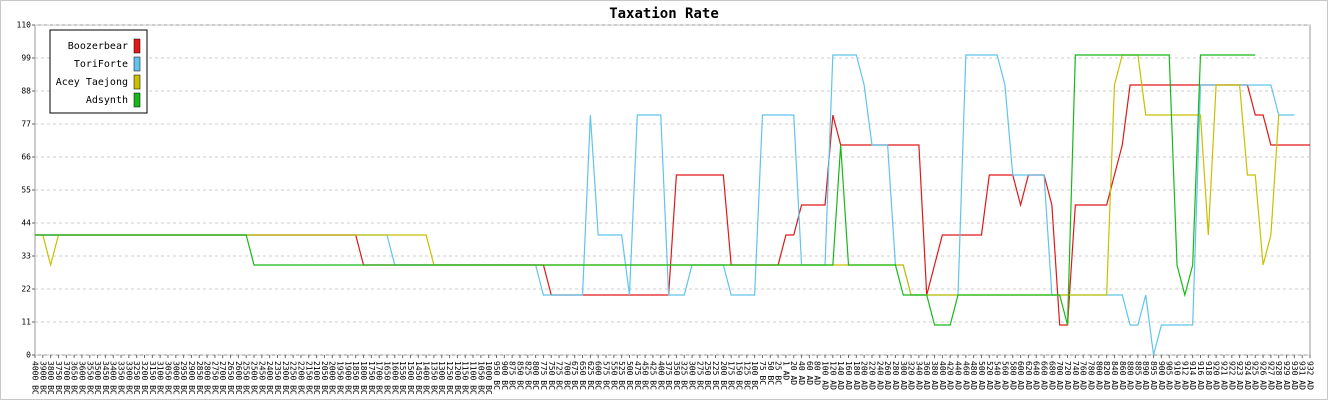 Image resolution: width=1328 pixels, height=400 pixels. Describe the element at coordinates (379, 378) in the screenshot. I see `x-tick-label: 1700 BC` at that location.